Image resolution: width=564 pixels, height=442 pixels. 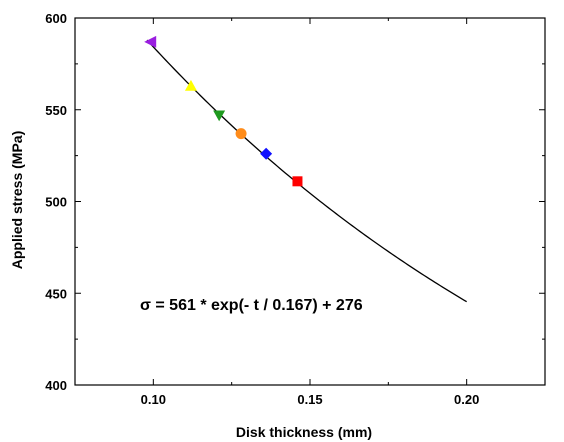 What do you see at coordinates (219, 116) in the screenshot?
I see `data-point-triangle-down` at bounding box center [219, 116].